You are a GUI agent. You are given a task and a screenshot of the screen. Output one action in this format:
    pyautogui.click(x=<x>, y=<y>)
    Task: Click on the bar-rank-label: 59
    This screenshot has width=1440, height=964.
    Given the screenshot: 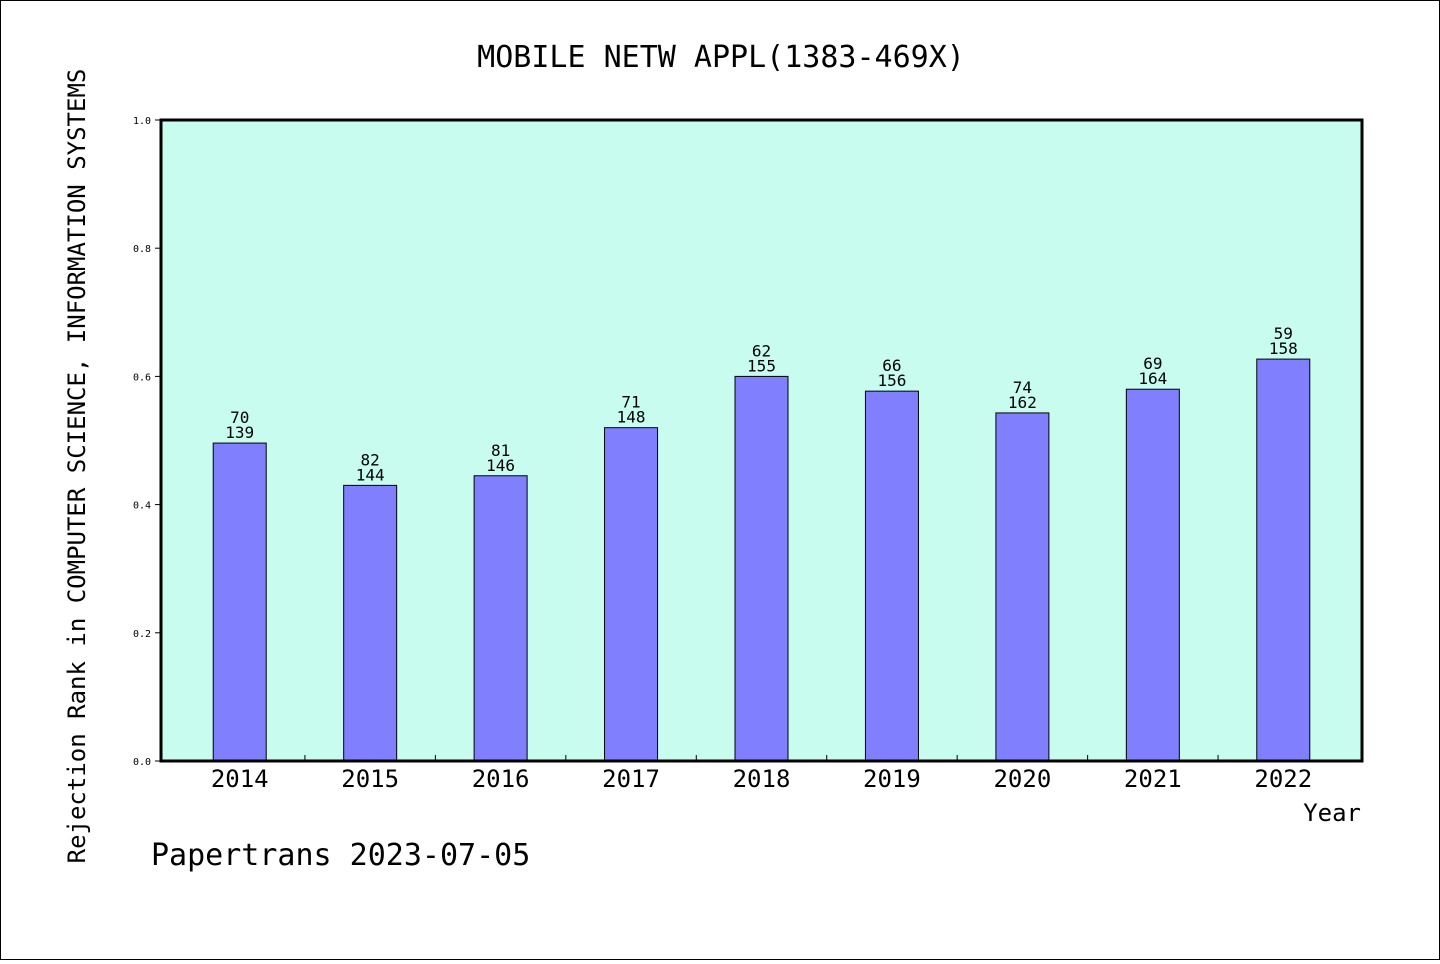 What is the action you would take?
    pyautogui.click(x=1283, y=333)
    